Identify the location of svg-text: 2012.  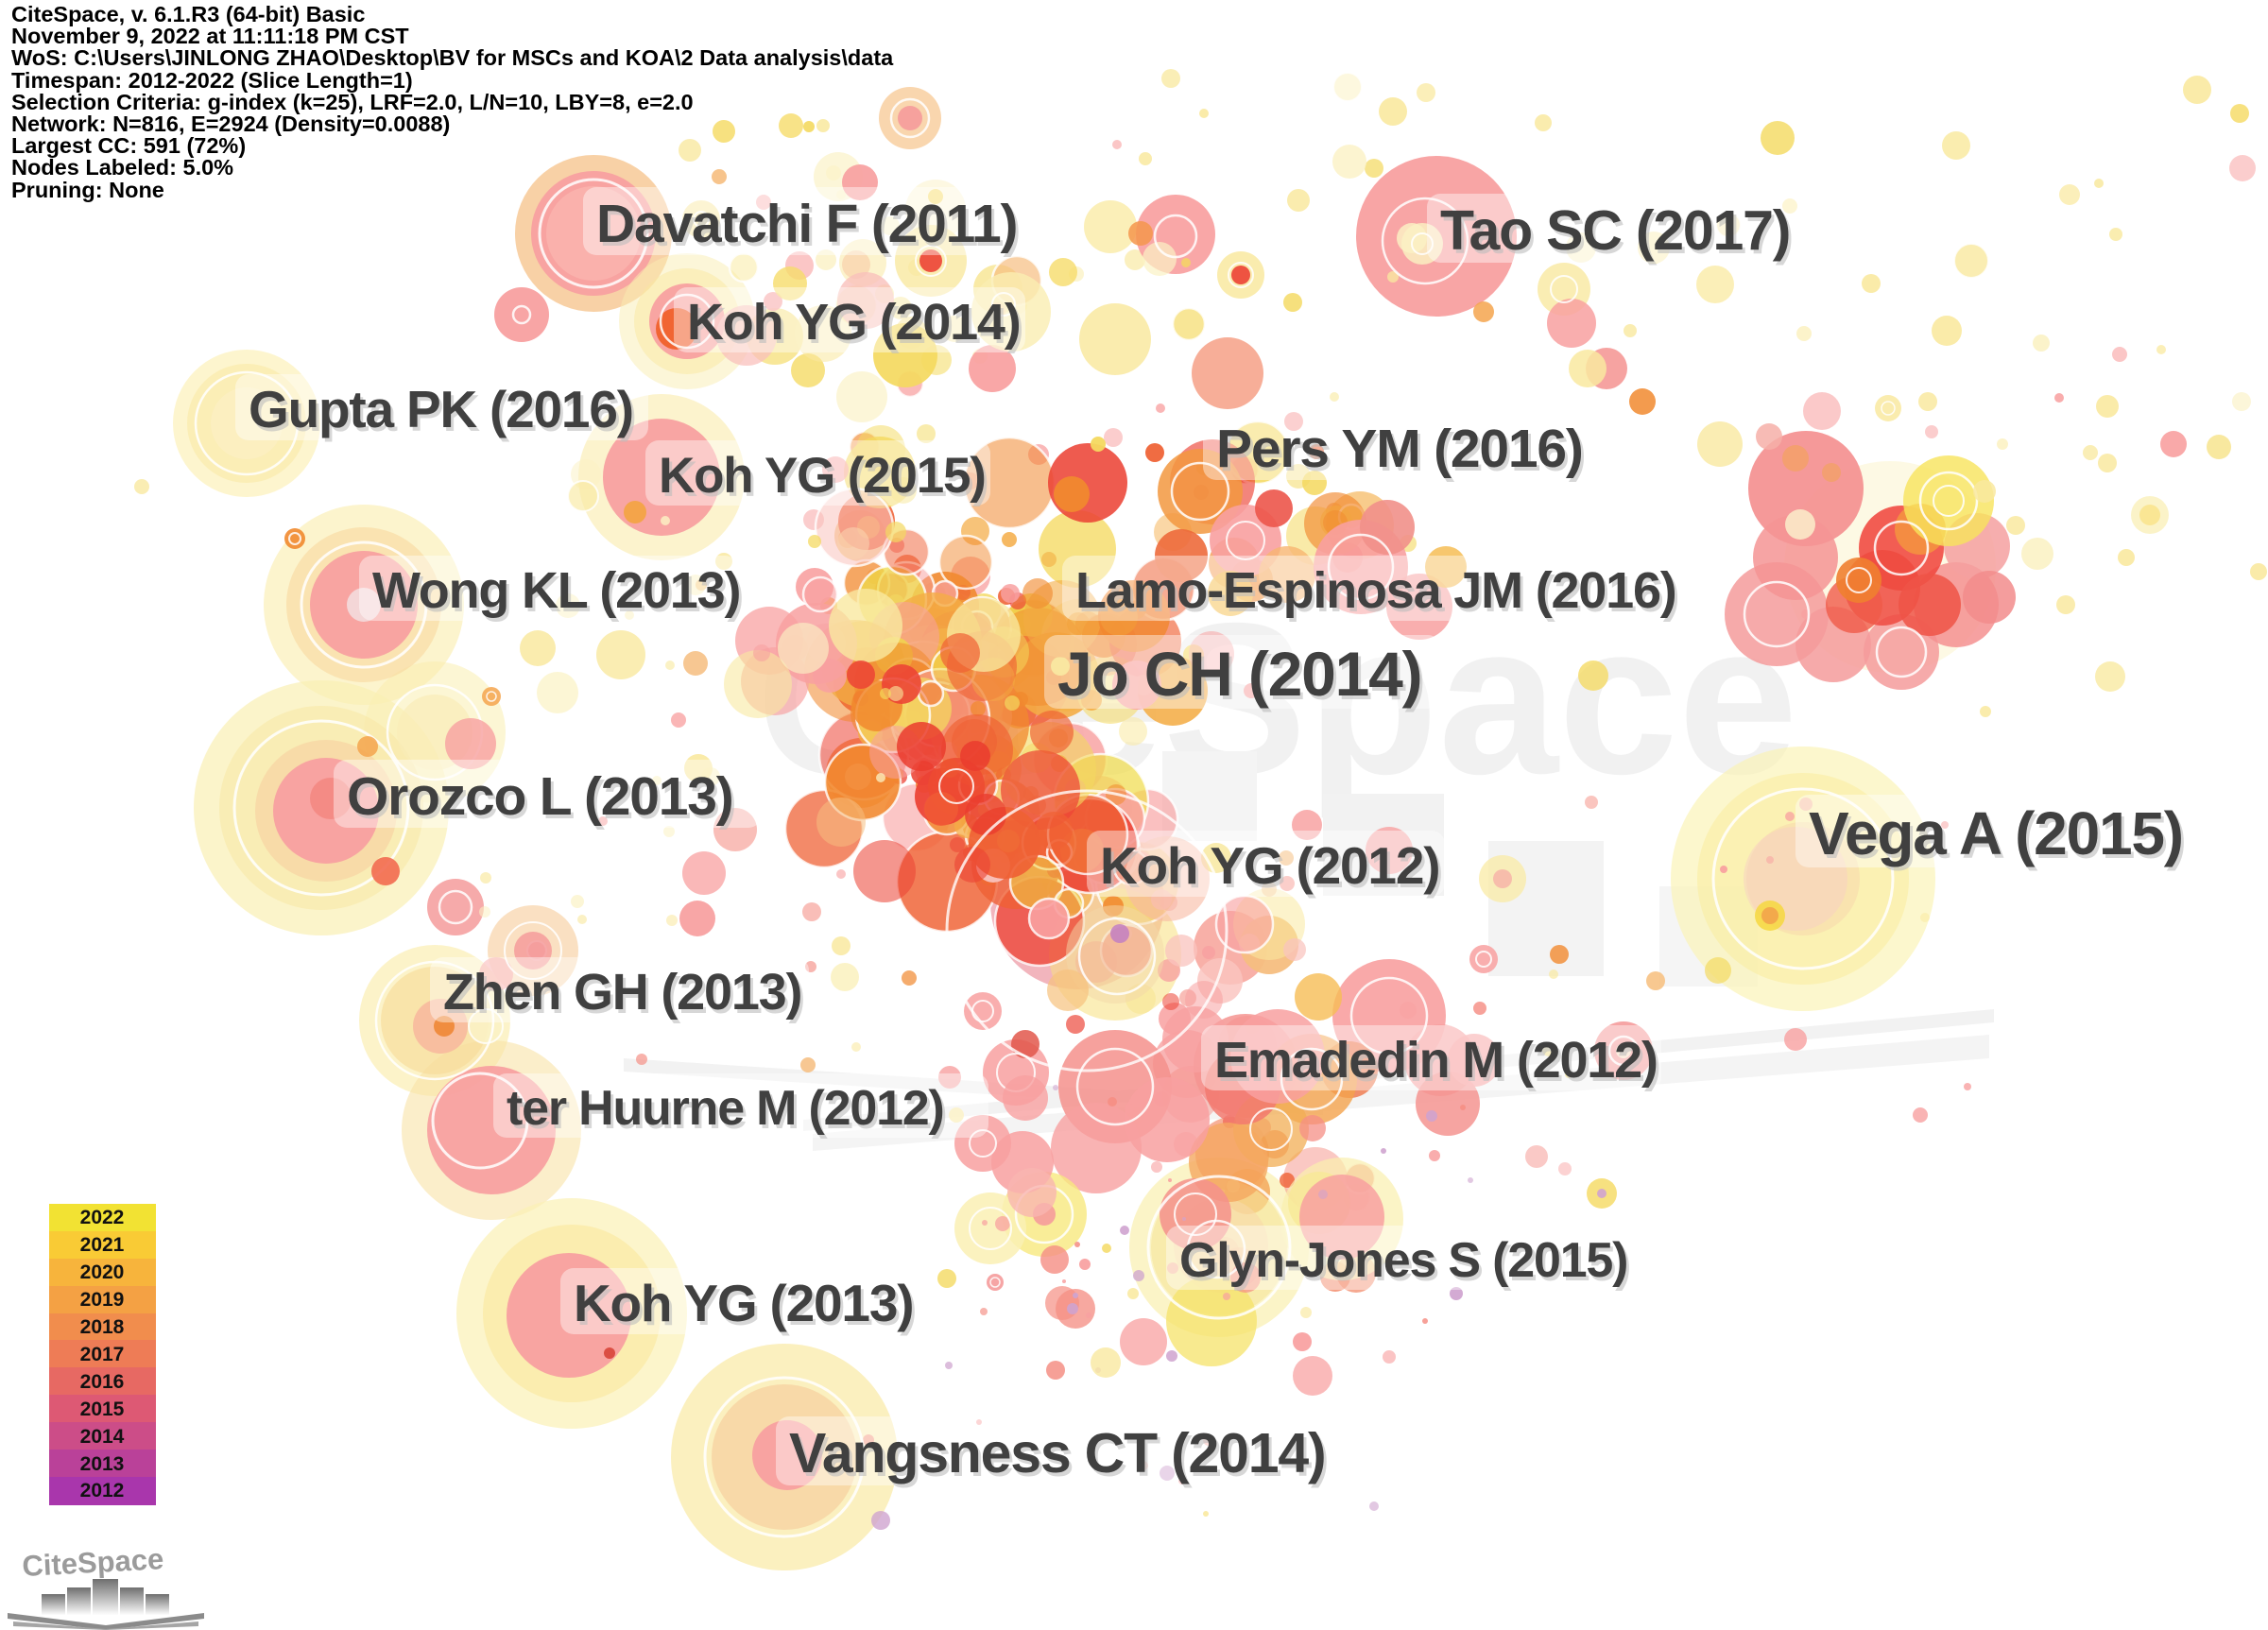
(102, 1491).